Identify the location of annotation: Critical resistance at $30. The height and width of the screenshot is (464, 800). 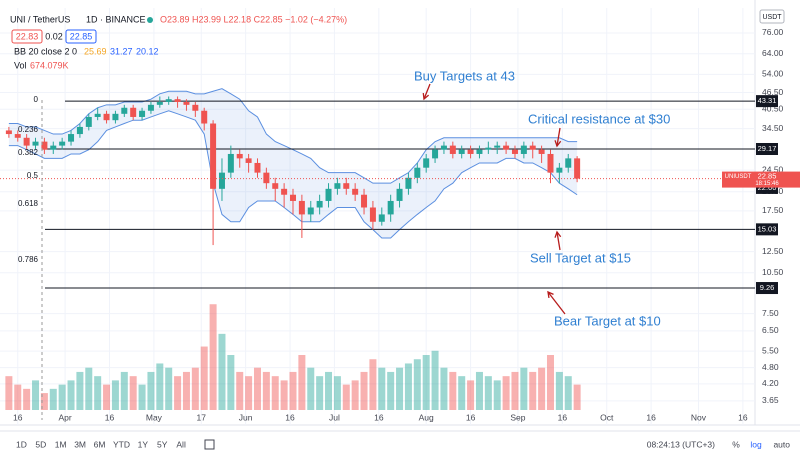
(599, 118).